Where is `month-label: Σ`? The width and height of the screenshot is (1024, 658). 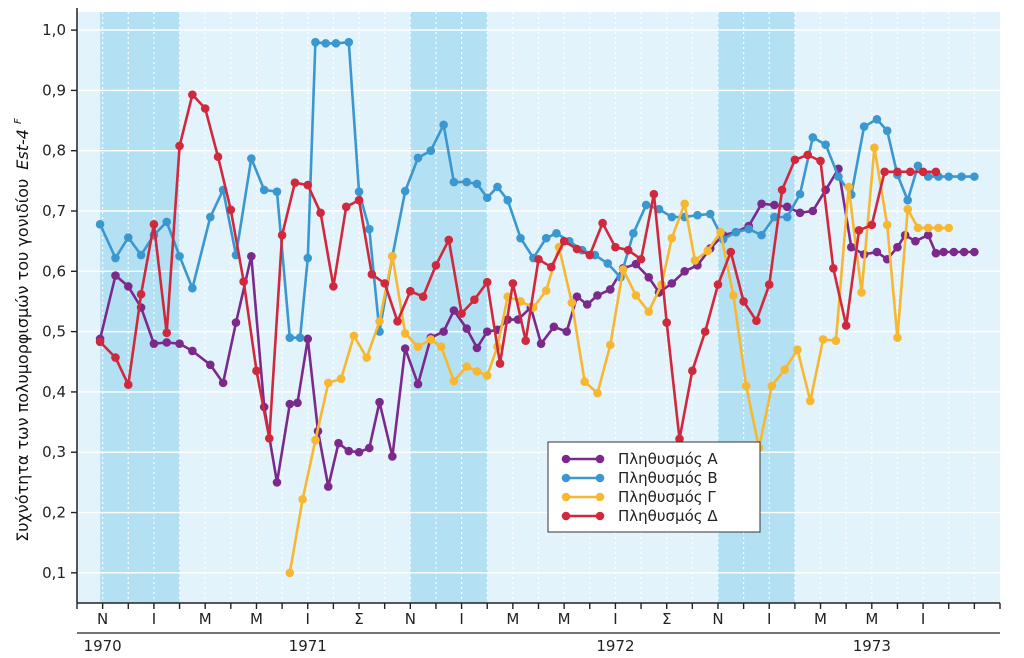 month-label: Σ is located at coordinates (358, 619).